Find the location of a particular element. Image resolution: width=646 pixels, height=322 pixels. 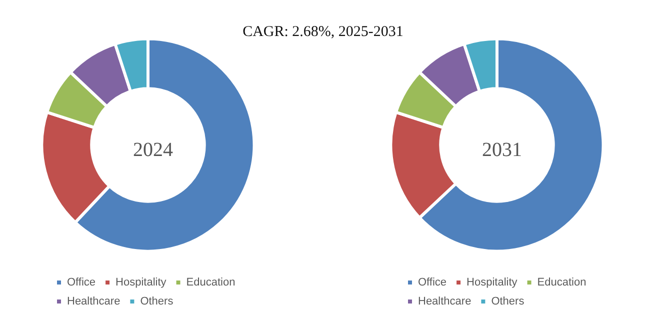

text: CAGR: 2.68%, 2025-2031 is located at coordinates (323, 32).